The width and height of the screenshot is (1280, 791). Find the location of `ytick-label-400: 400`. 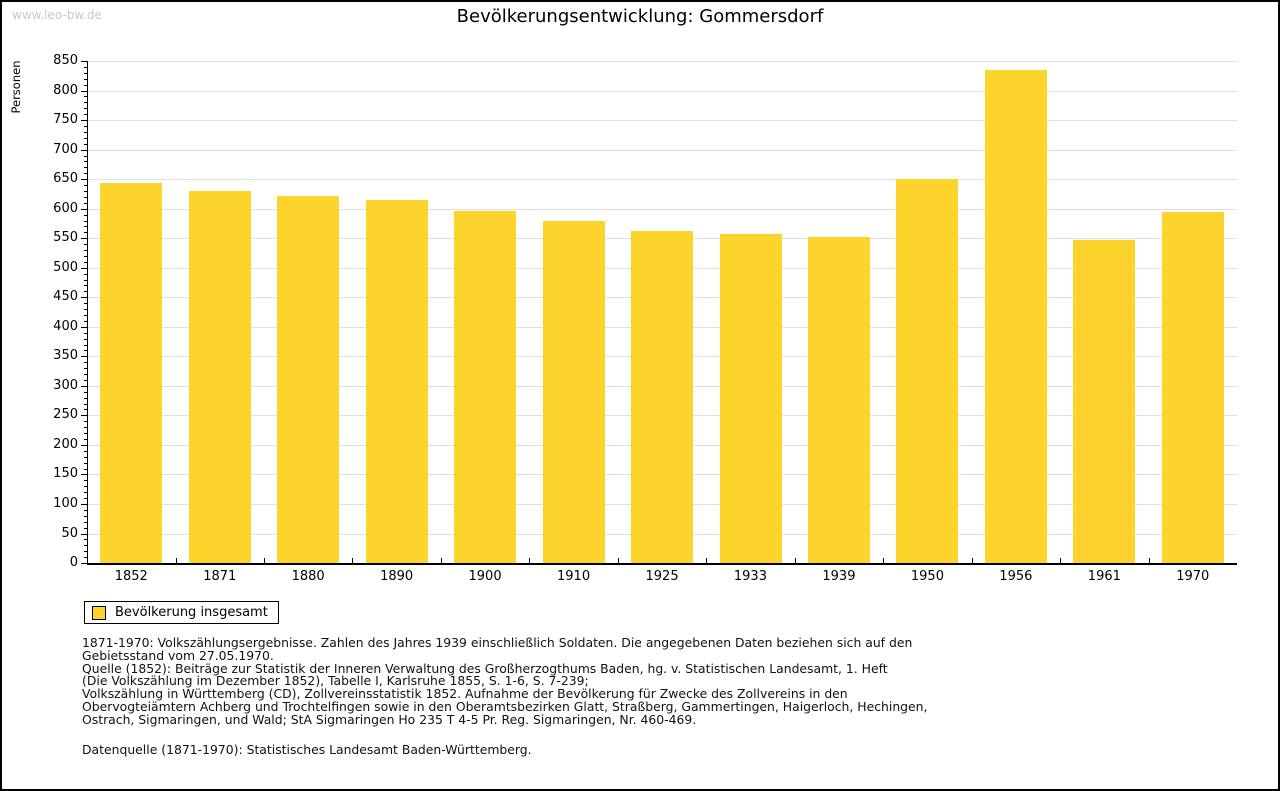

ytick-label-400: 400 is located at coordinates (65, 326).